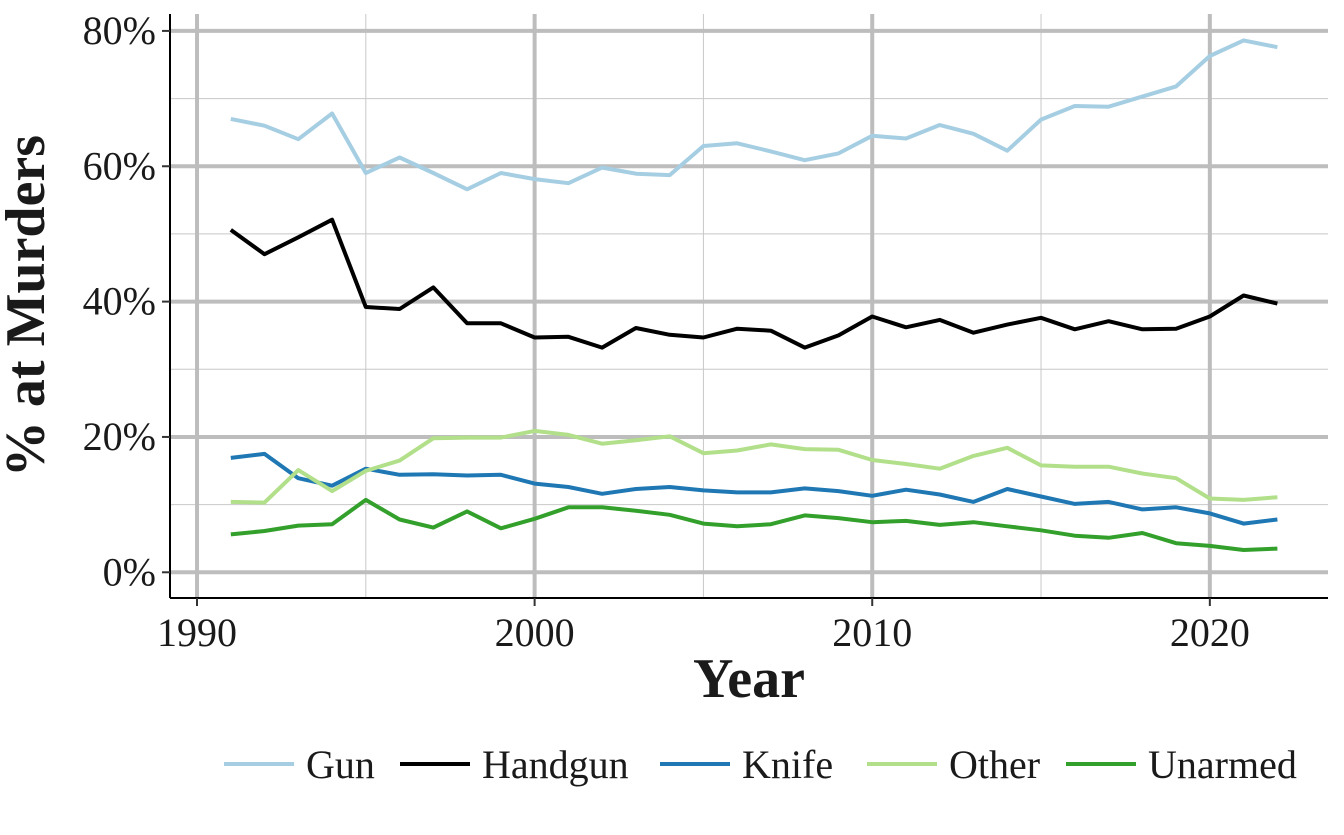 The width and height of the screenshot is (1344, 835). Describe the element at coordinates (555, 764) in the screenshot. I see `legend-label-handgun: Handgun` at that location.